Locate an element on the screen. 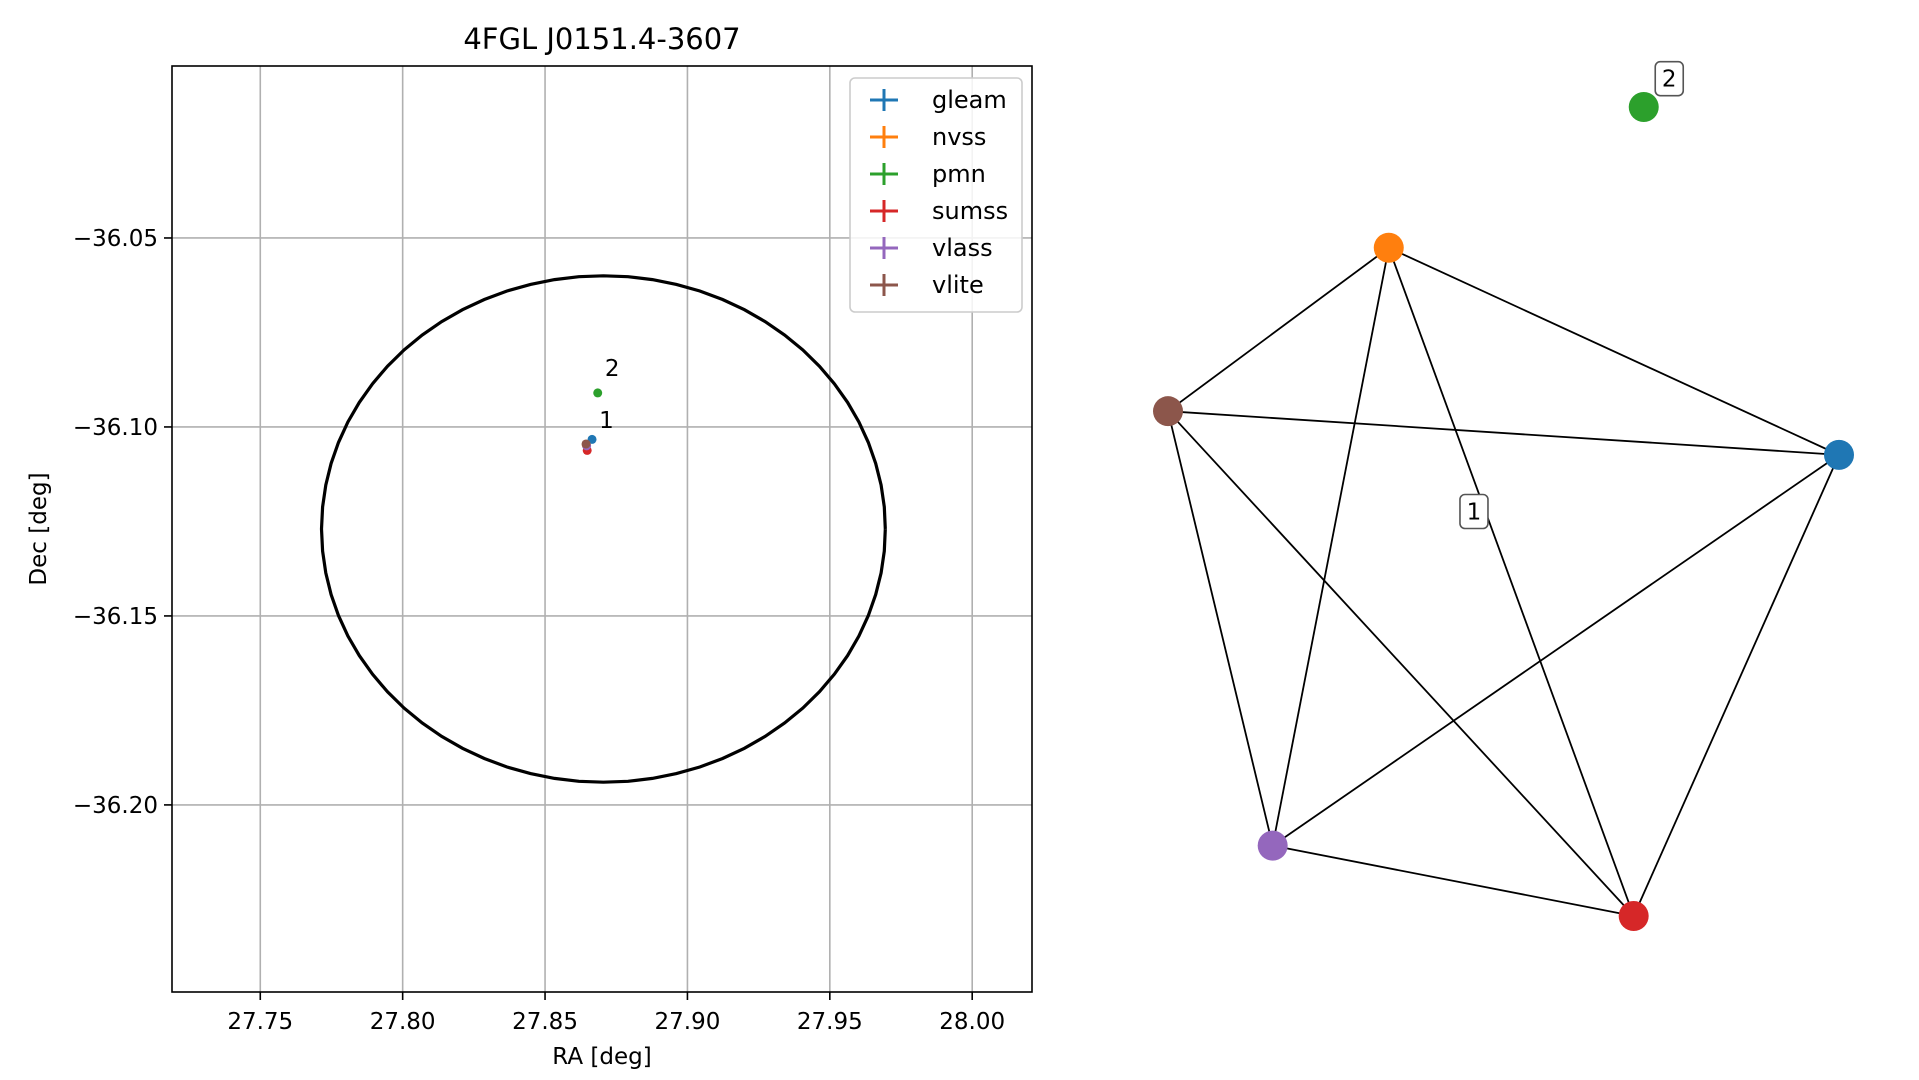 The width and height of the screenshot is (1919, 1080). edge-vlite-sumss is located at coordinates (1401, 663).